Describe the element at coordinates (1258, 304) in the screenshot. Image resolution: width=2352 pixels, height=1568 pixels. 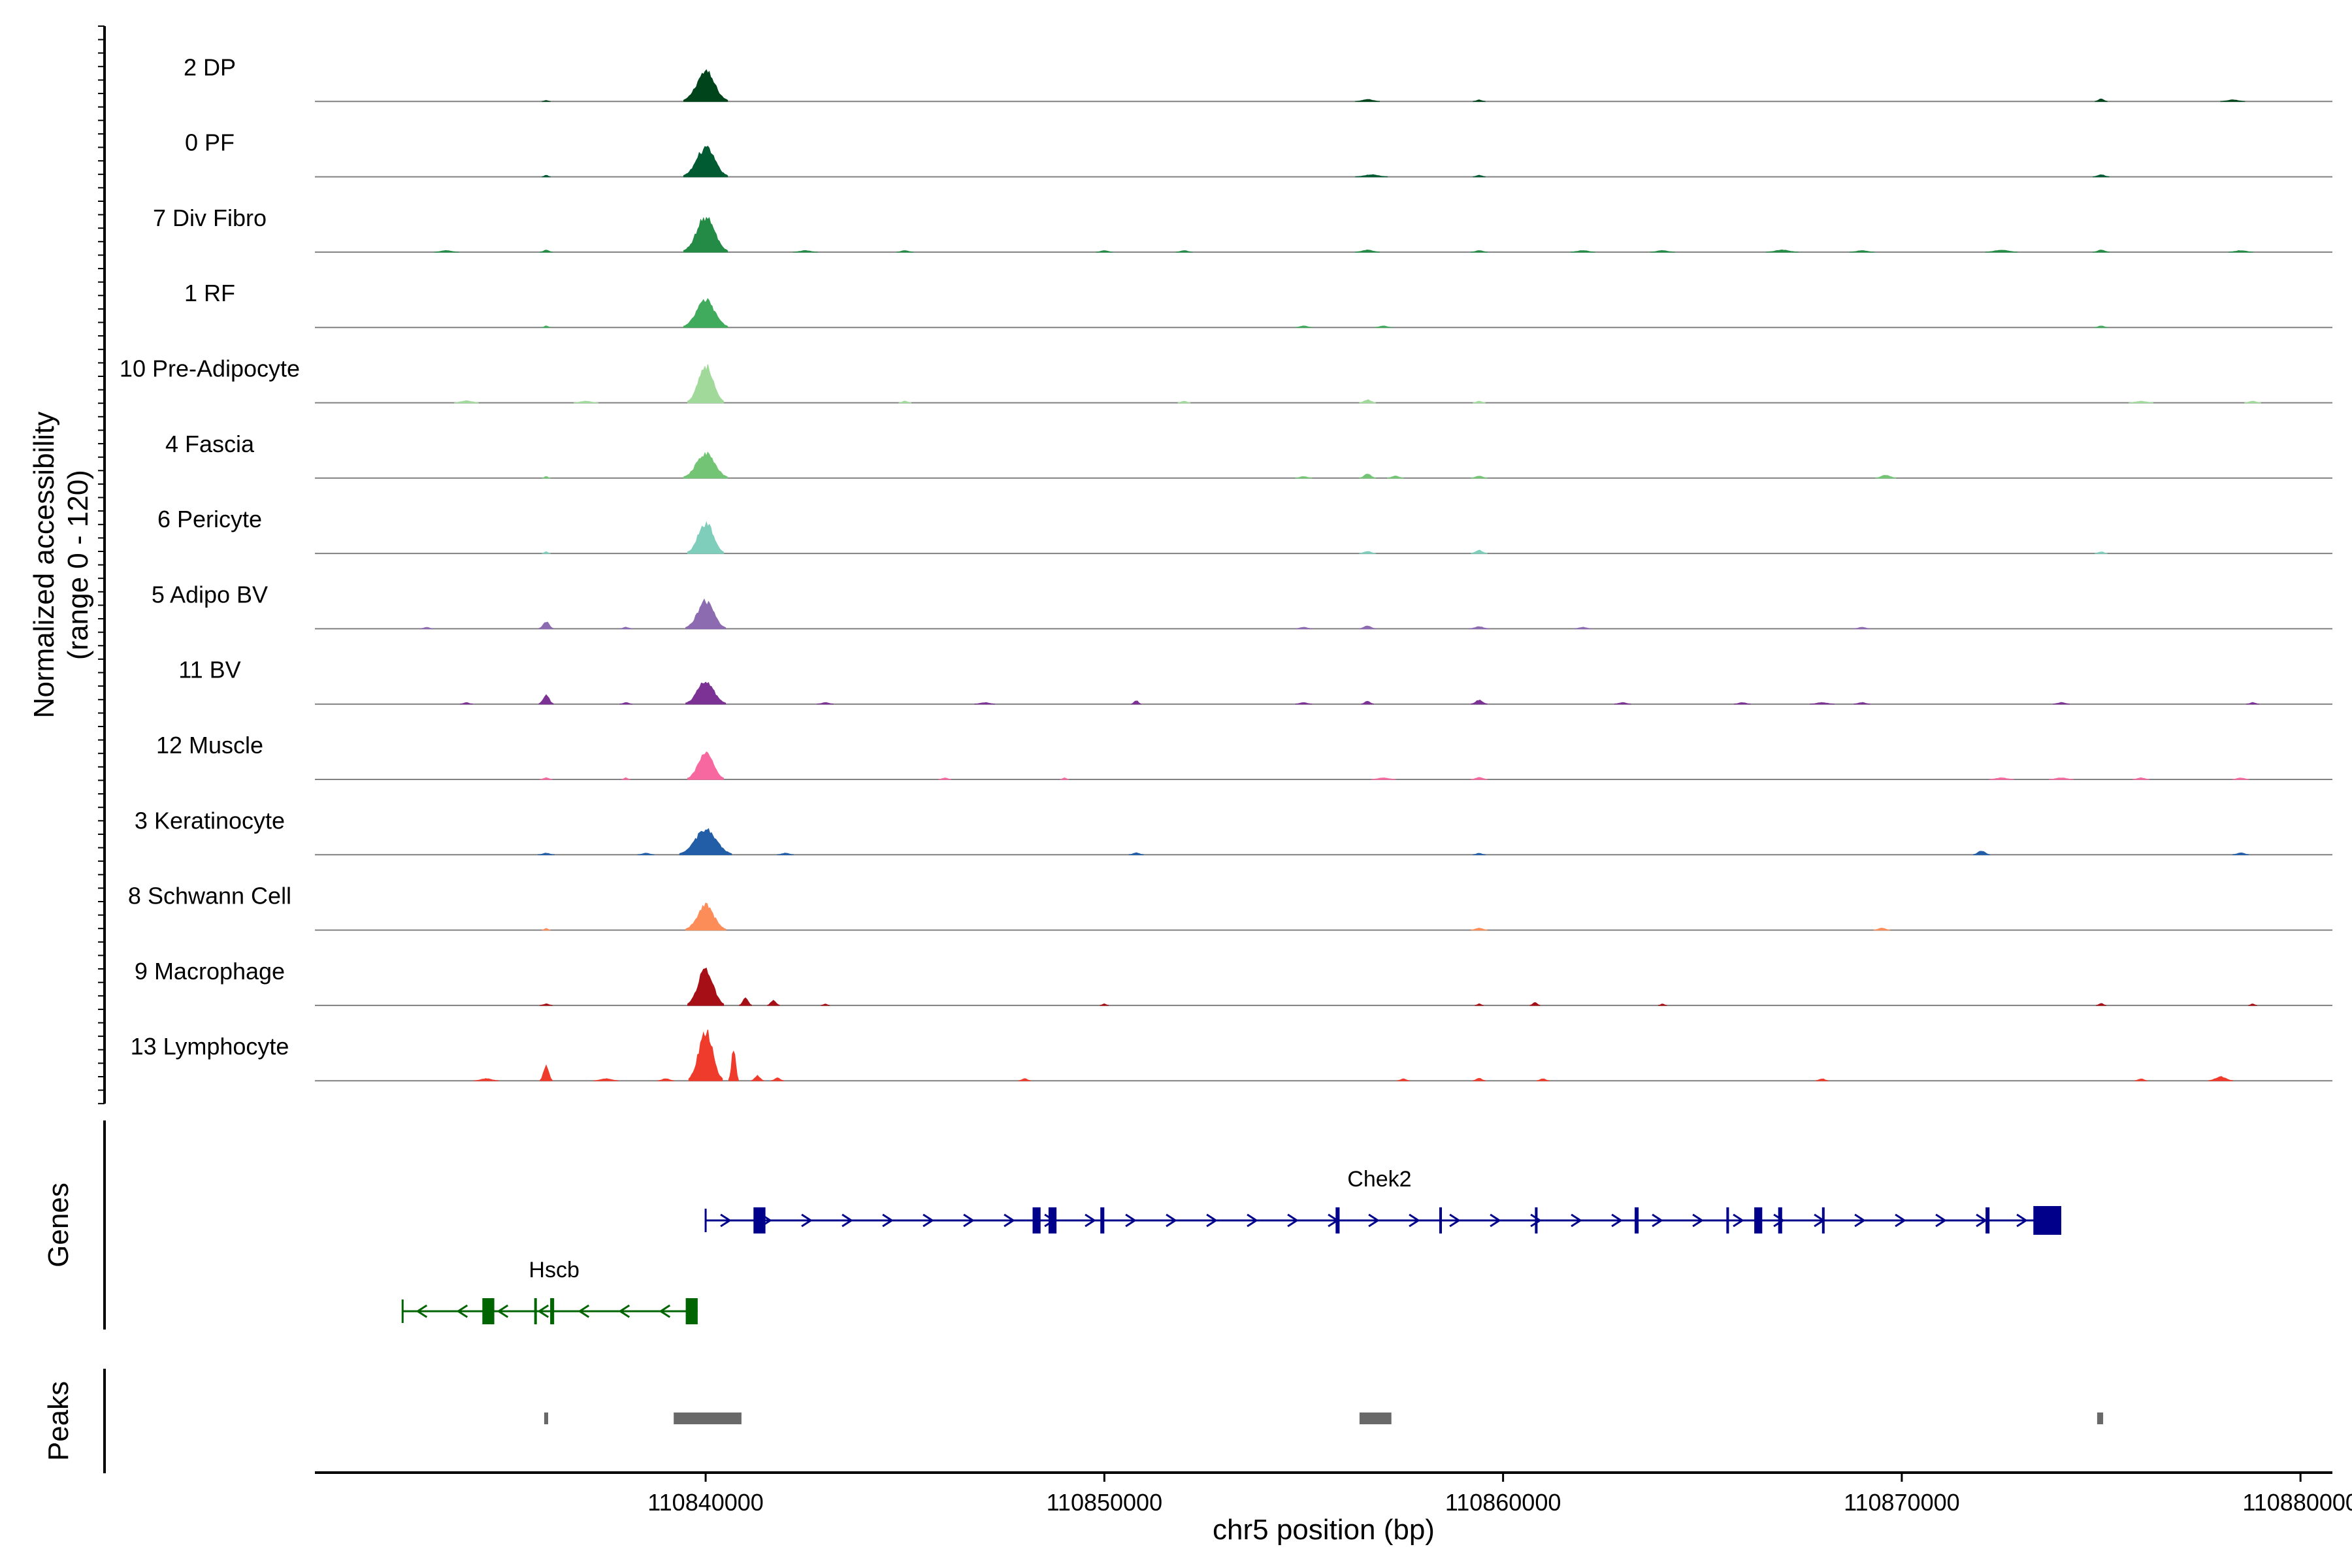
I see `track-1-rf: 1 RF` at that location.